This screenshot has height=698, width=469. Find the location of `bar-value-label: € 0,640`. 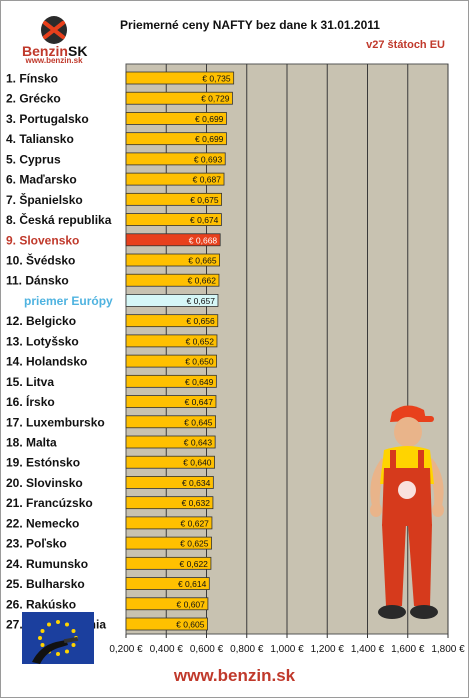

bar-value-label: € 0,640 is located at coordinates (197, 463).